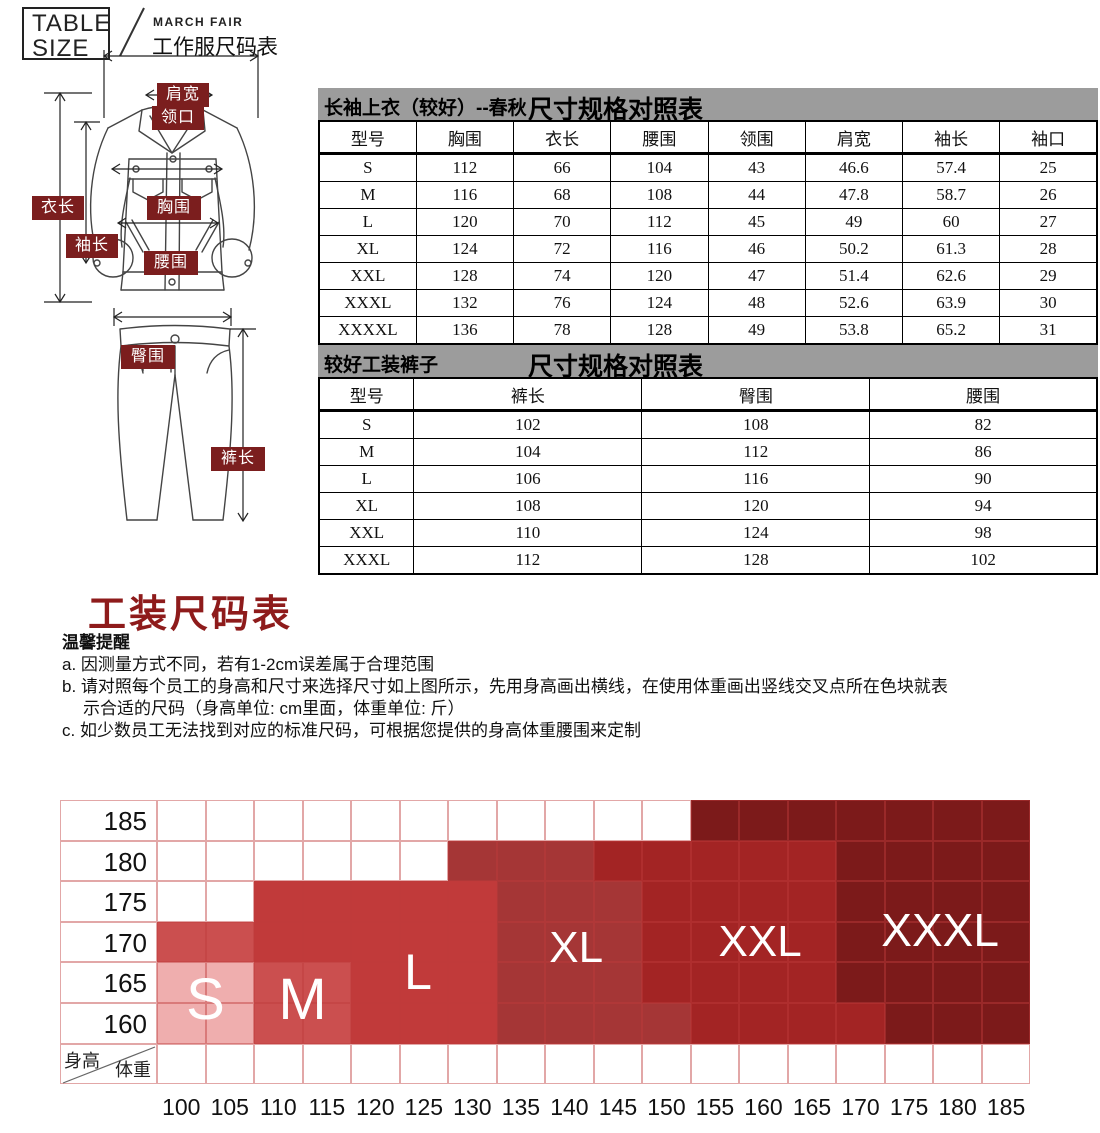  I want to click on slash-icon, so click(132, 32).